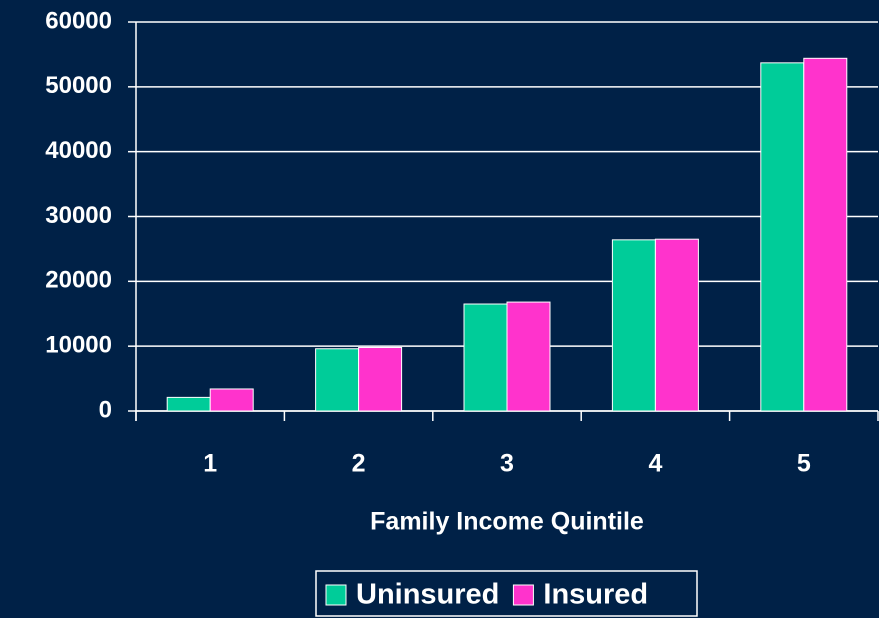 The height and width of the screenshot is (618, 879). Describe the element at coordinates (427, 595) in the screenshot. I see `legend-label: Uninsured` at that location.